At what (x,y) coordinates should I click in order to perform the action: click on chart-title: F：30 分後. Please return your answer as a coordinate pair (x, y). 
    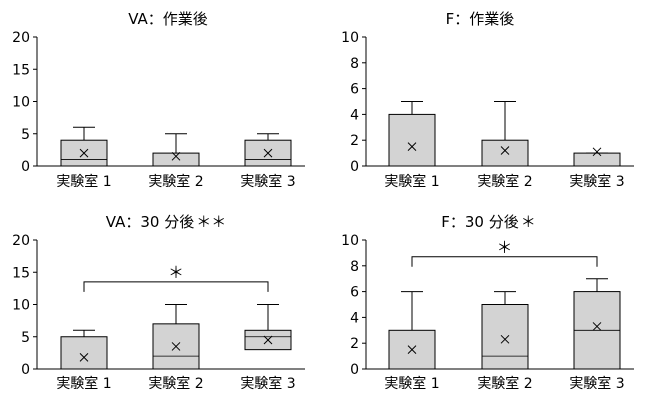
    Looking at the image, I should click on (479, 222).